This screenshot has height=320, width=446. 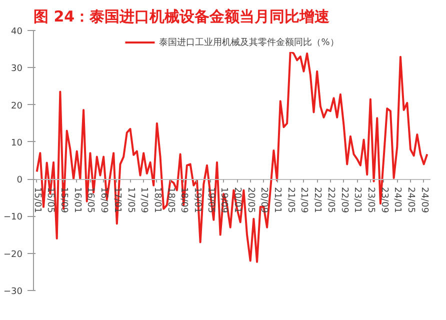 What do you see at coordinates (317, 200) in the screenshot?
I see `x-tick-label: 22/01` at bounding box center [317, 200].